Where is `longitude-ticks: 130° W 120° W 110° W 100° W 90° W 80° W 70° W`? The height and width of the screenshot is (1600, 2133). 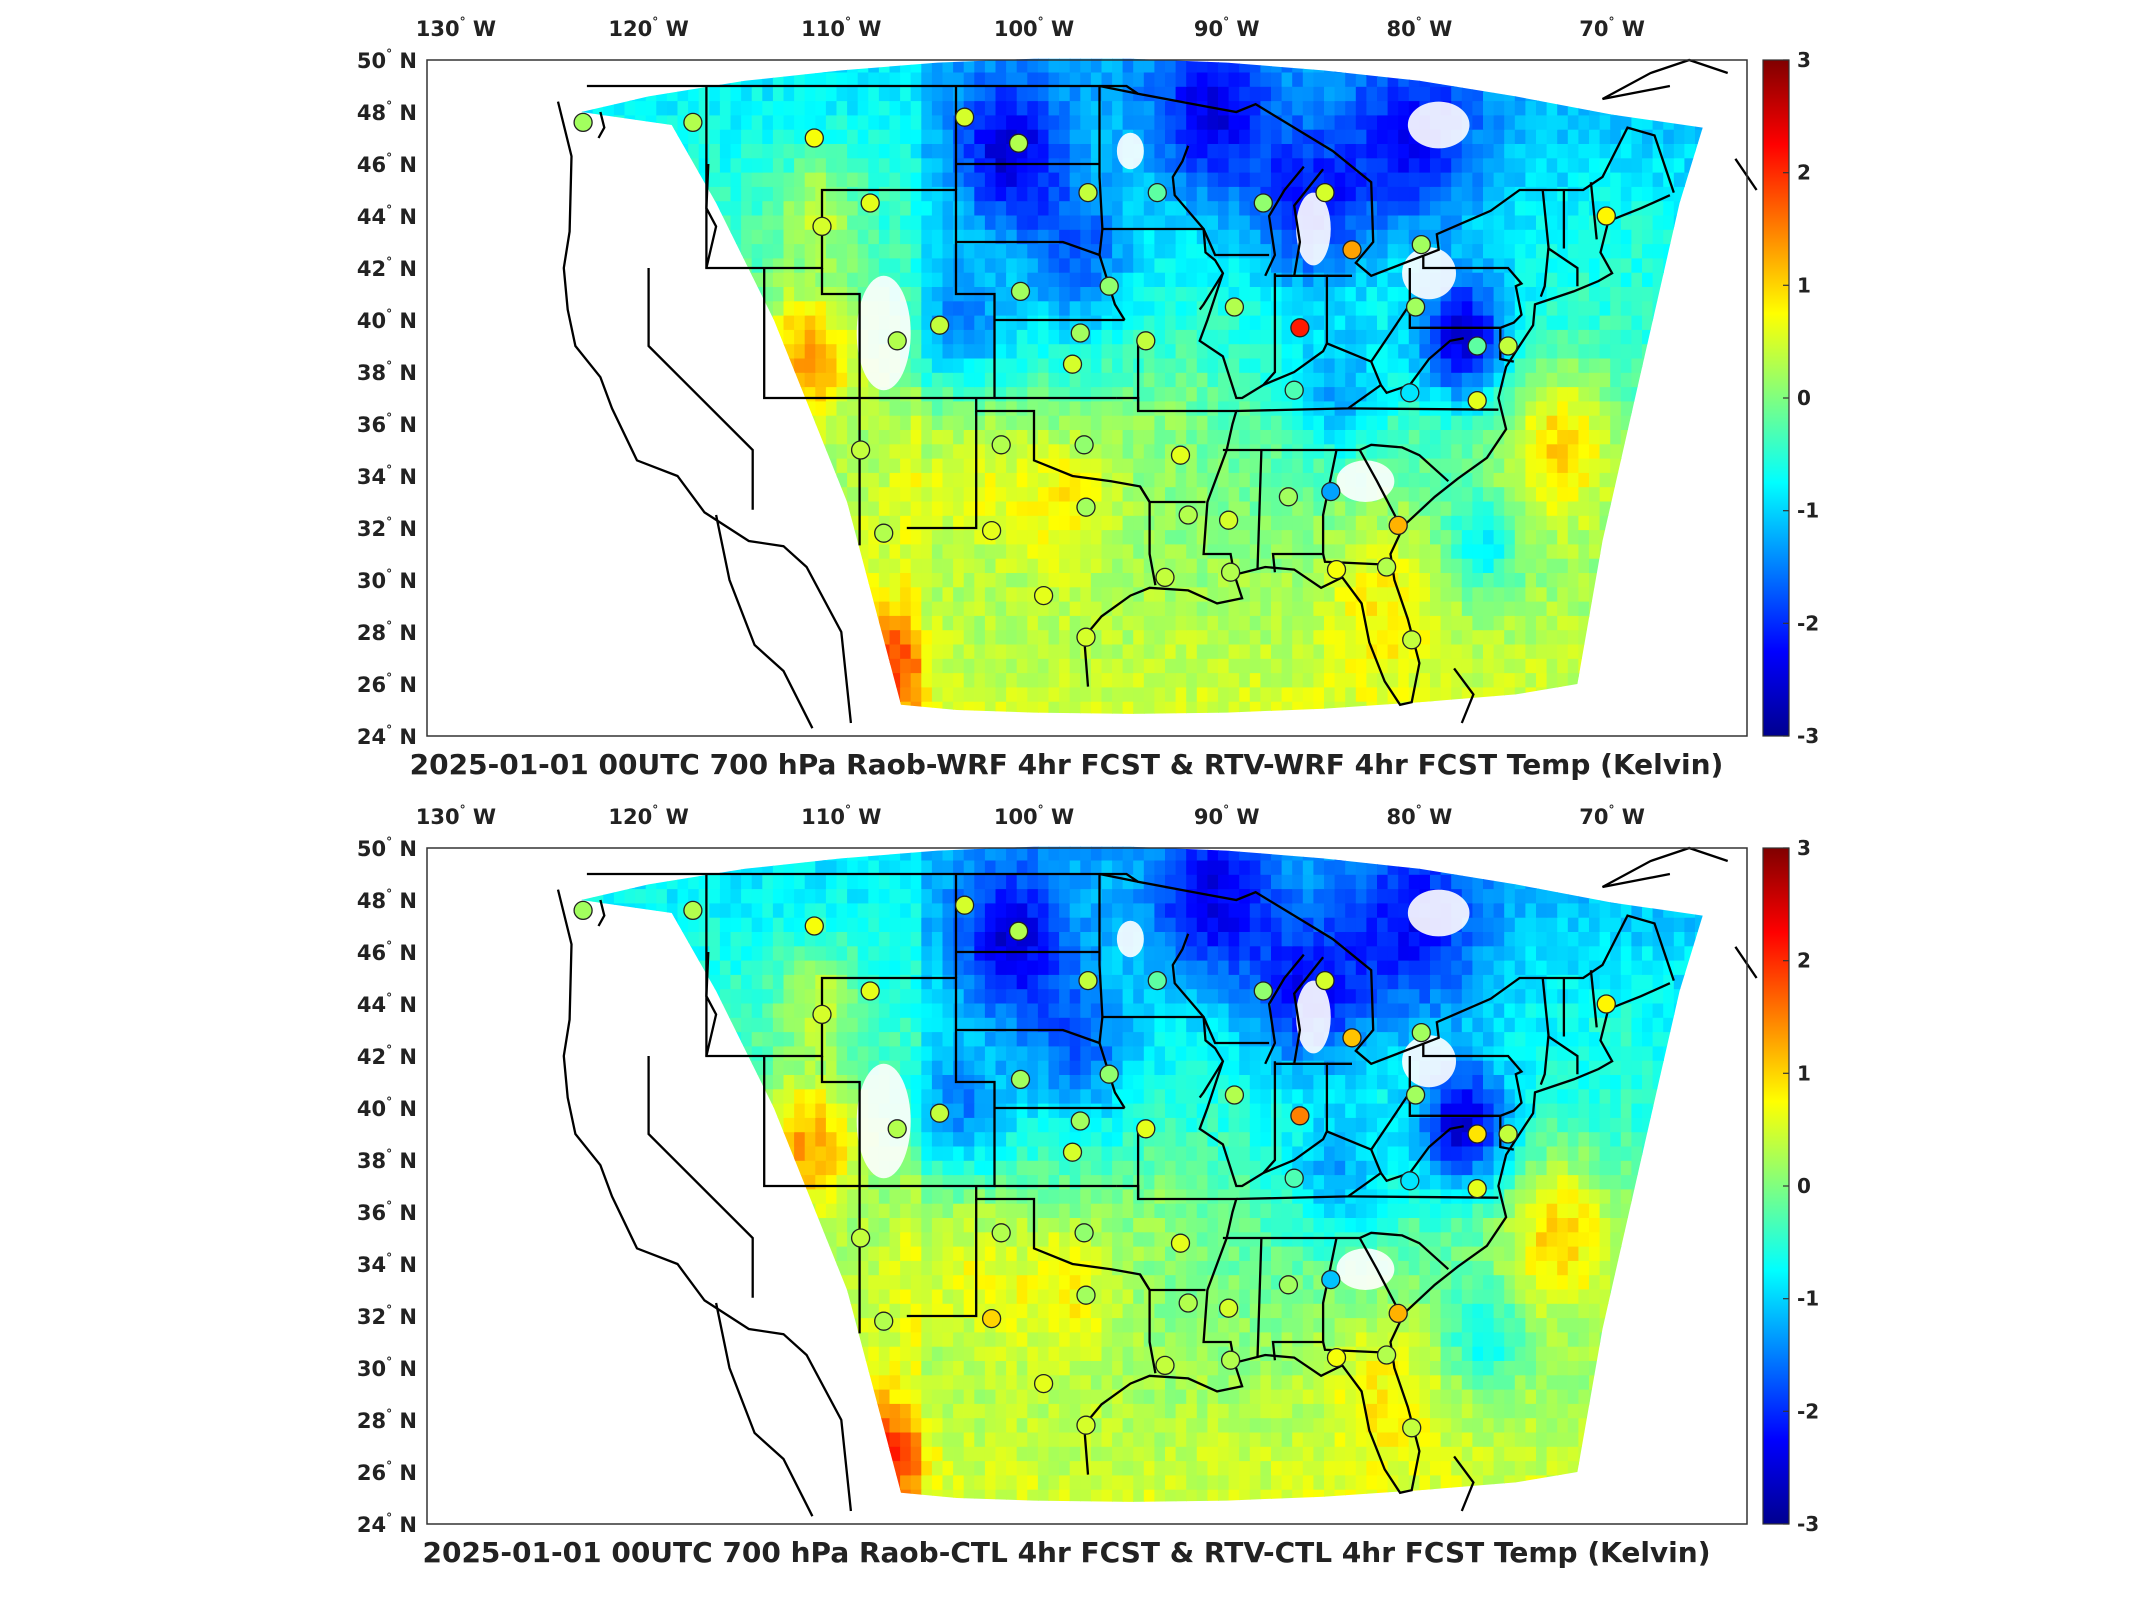 longitude-ticks: 130° W 120° W 110° W 100° W 90° W 80° W 70° W is located at coordinates (1030, 28).